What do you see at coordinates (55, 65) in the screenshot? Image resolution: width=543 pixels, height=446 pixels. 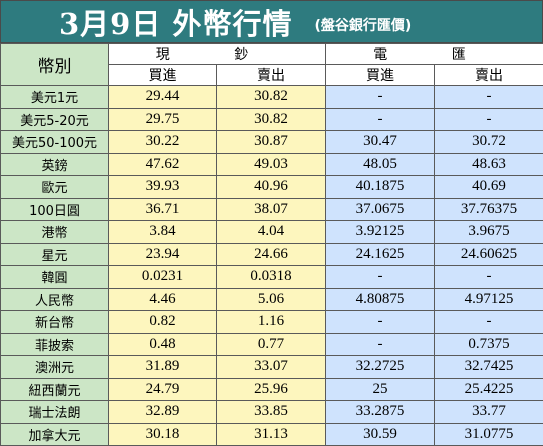 I see `currency-header: 幣別` at bounding box center [55, 65].